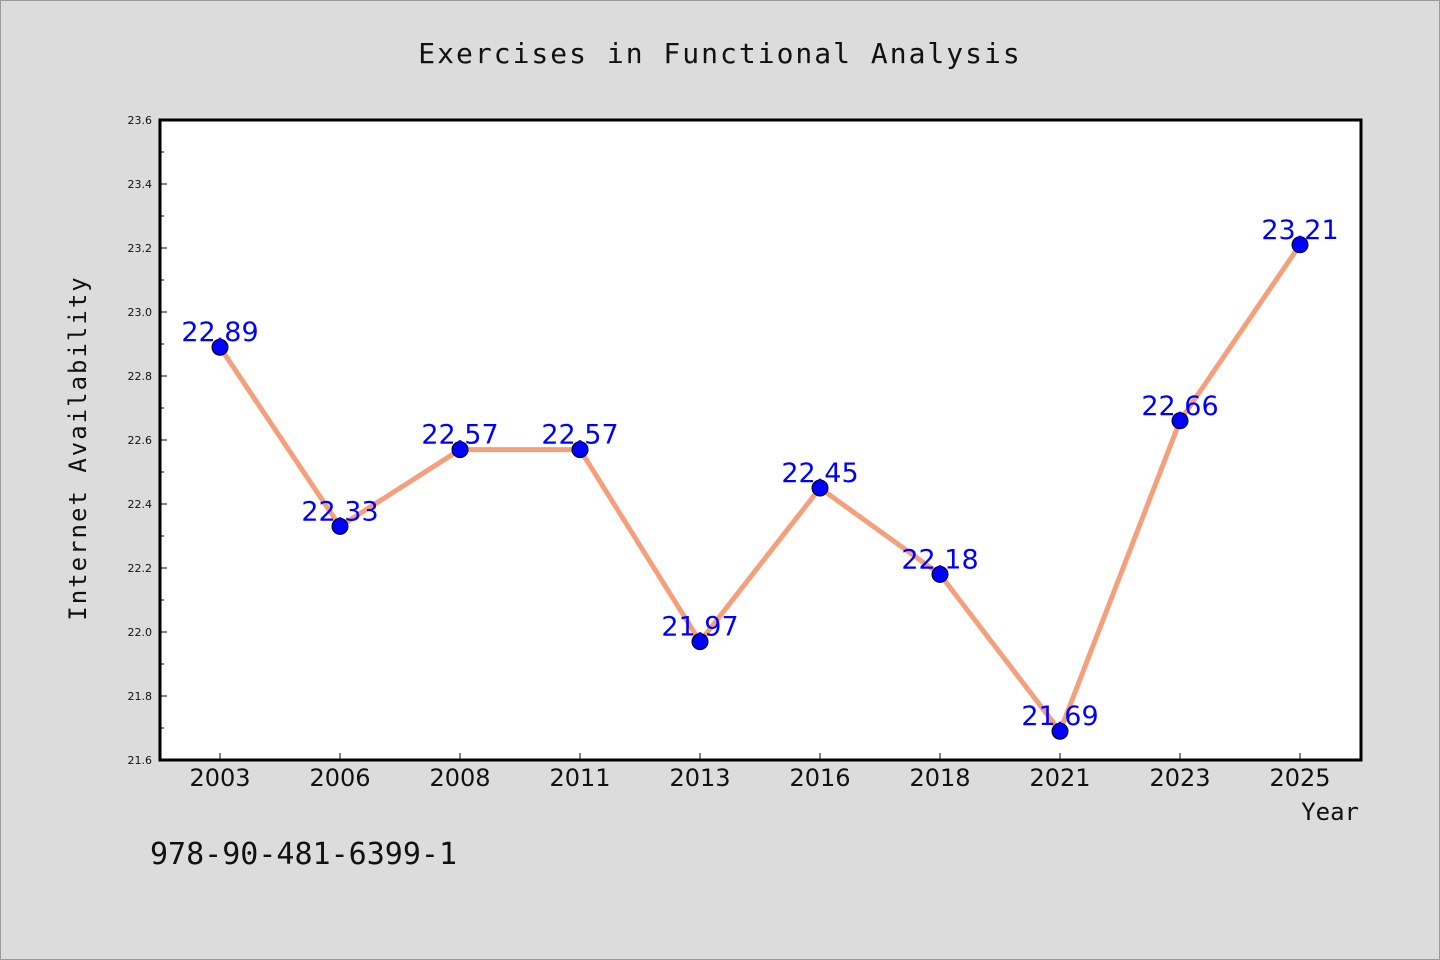  I want to click on x-tick-label: 2011, so click(579, 778).